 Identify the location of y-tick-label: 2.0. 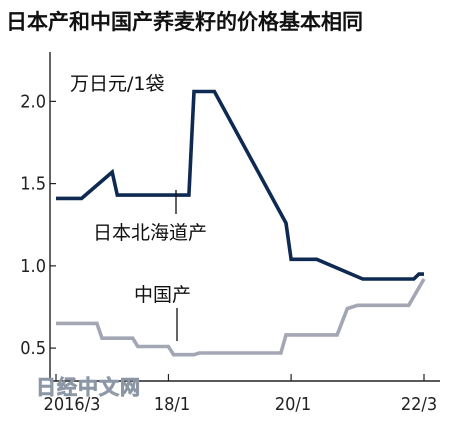
(33, 101).